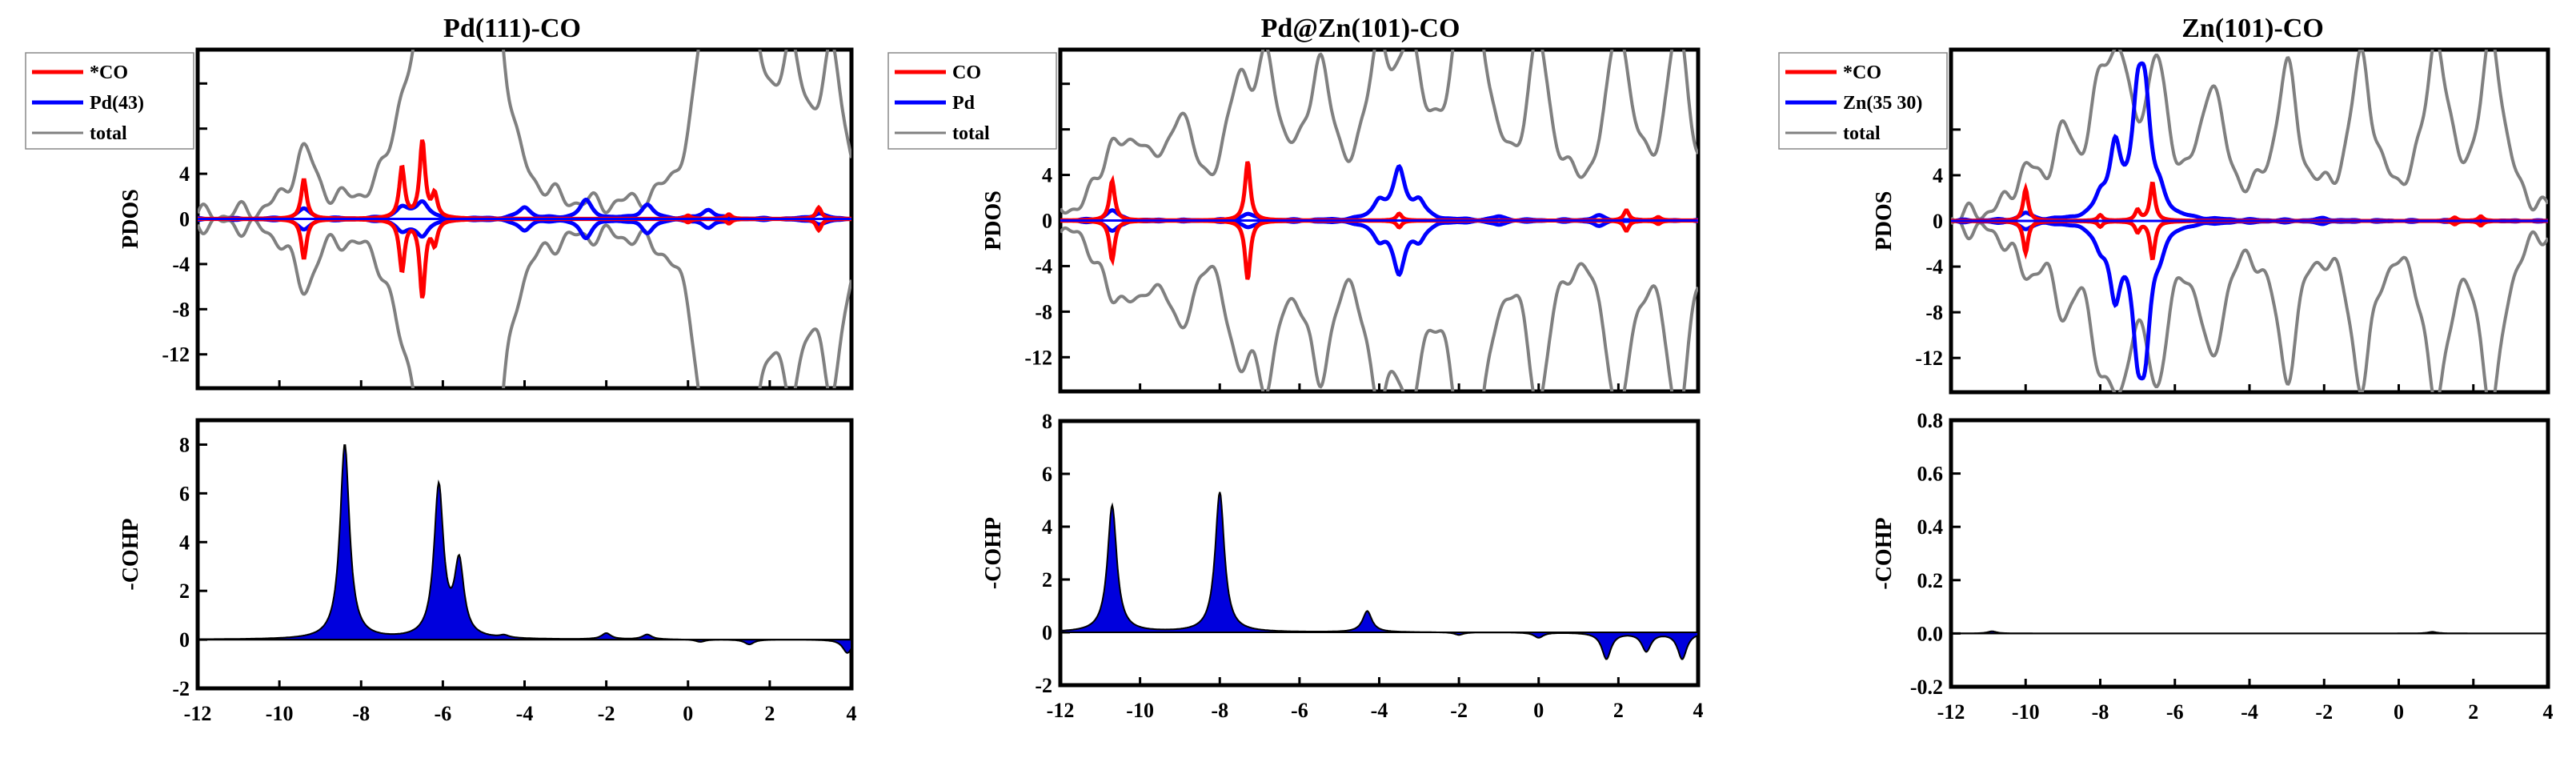 This screenshot has width=2576, height=758. I want to click on legend-label: Pd, so click(964, 103).